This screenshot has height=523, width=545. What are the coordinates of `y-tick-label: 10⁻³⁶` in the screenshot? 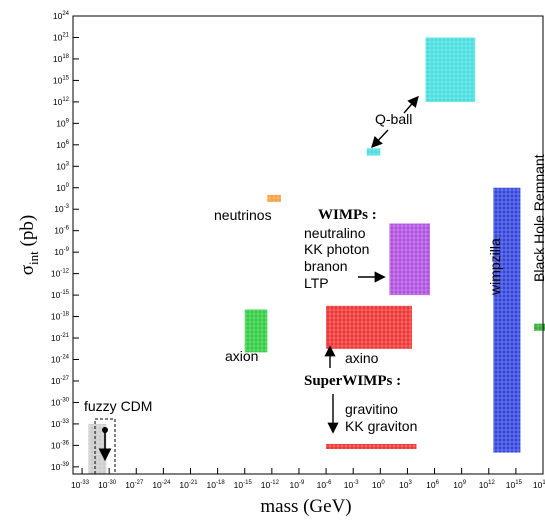 It's located at (60, 445).